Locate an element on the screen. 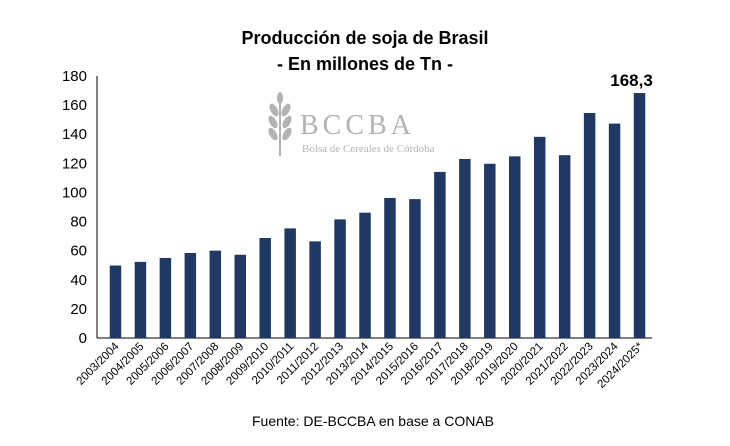  chart-title: Producción de soja de Brasil is located at coordinates (364, 38).